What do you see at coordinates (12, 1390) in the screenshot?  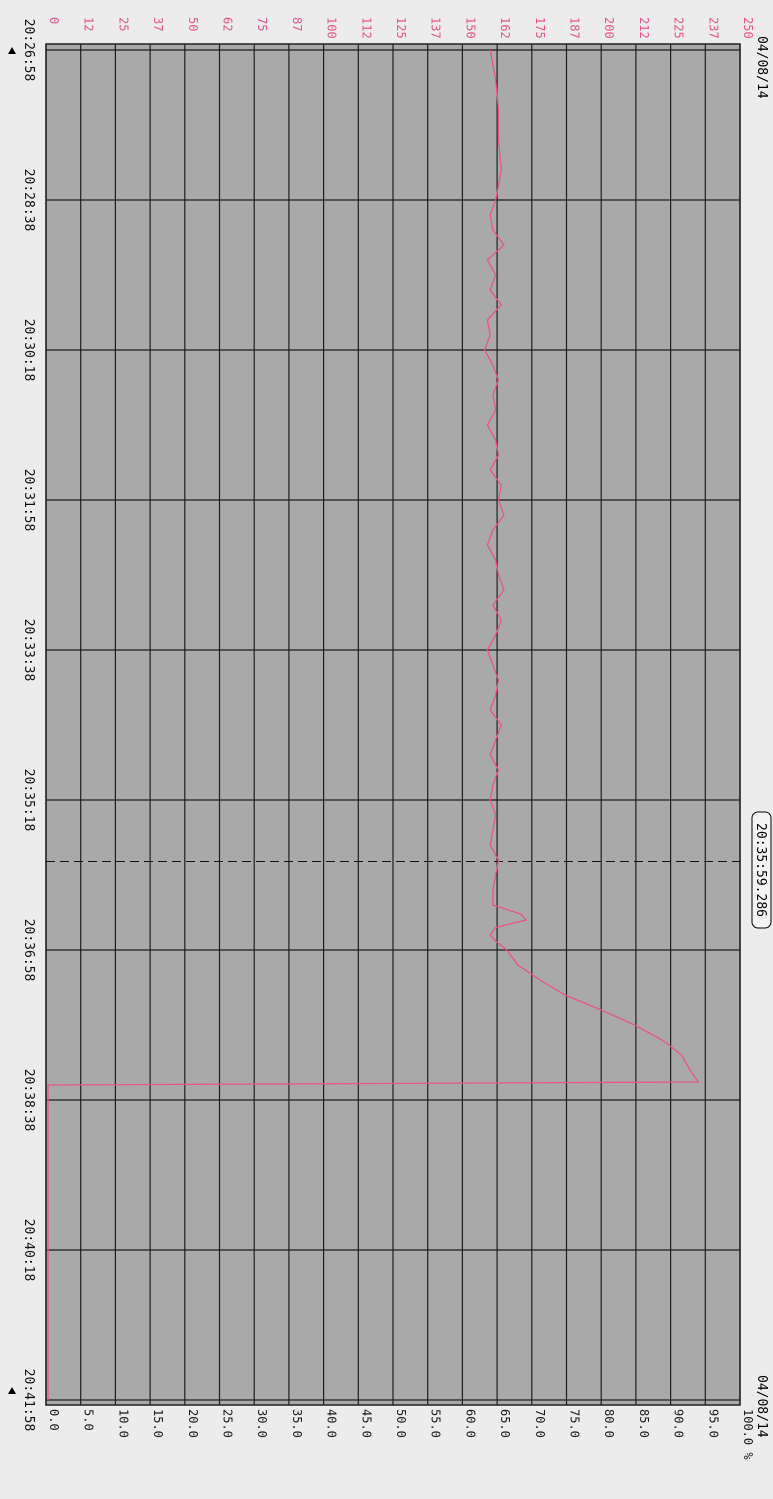 I see `scroll-down-icon` at bounding box center [12, 1390].